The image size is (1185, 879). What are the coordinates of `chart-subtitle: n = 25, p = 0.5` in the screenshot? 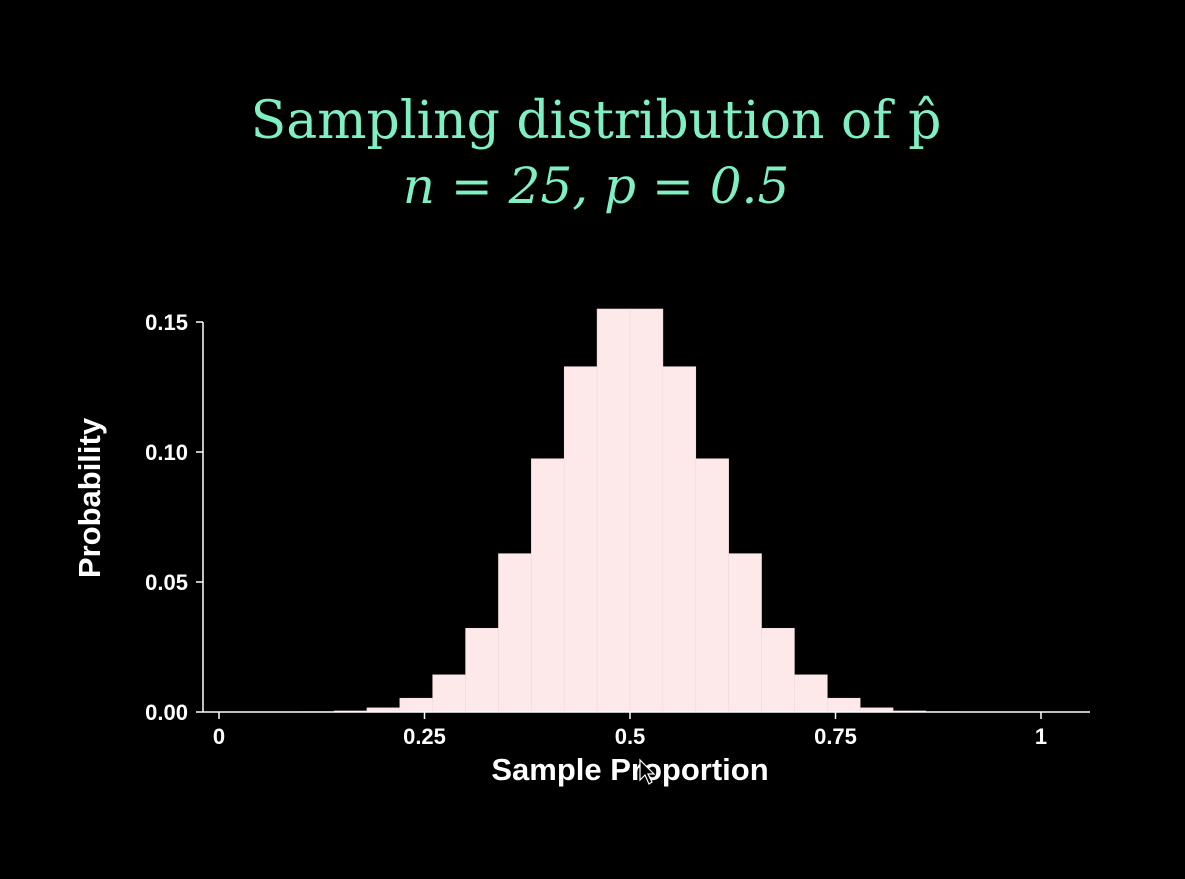 It's located at (596, 186).